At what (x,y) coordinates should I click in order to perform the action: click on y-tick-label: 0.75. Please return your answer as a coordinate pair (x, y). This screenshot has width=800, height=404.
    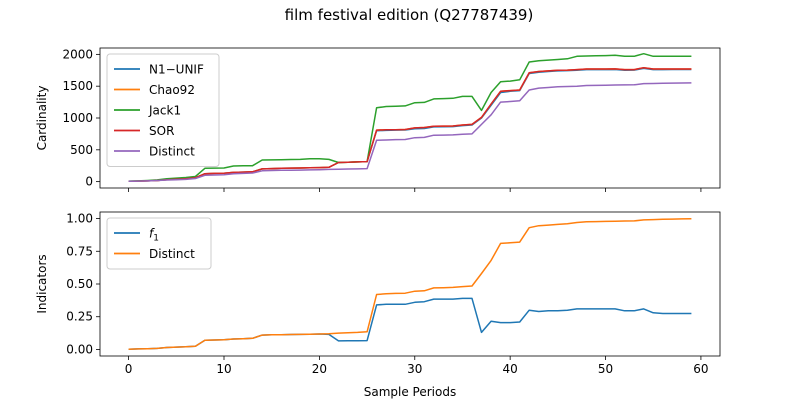
    Looking at the image, I should click on (79, 251).